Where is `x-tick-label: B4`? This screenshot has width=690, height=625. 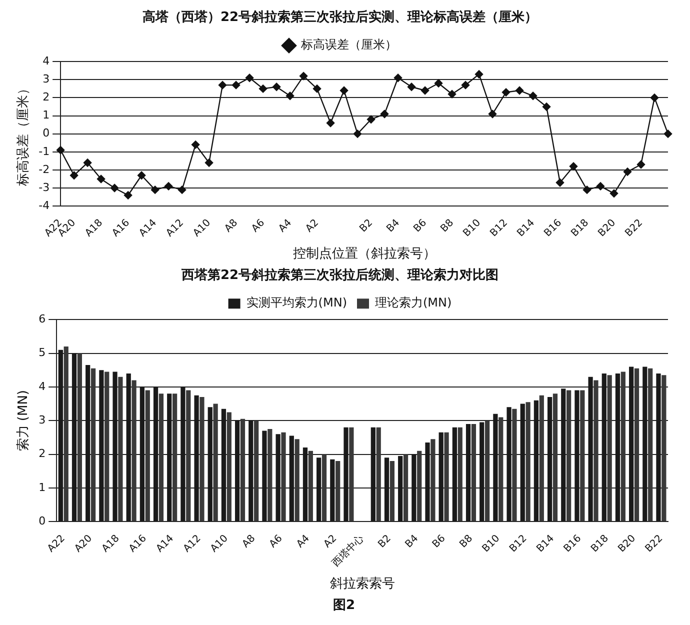 x-tick-label: B4 is located at coordinates (412, 541).